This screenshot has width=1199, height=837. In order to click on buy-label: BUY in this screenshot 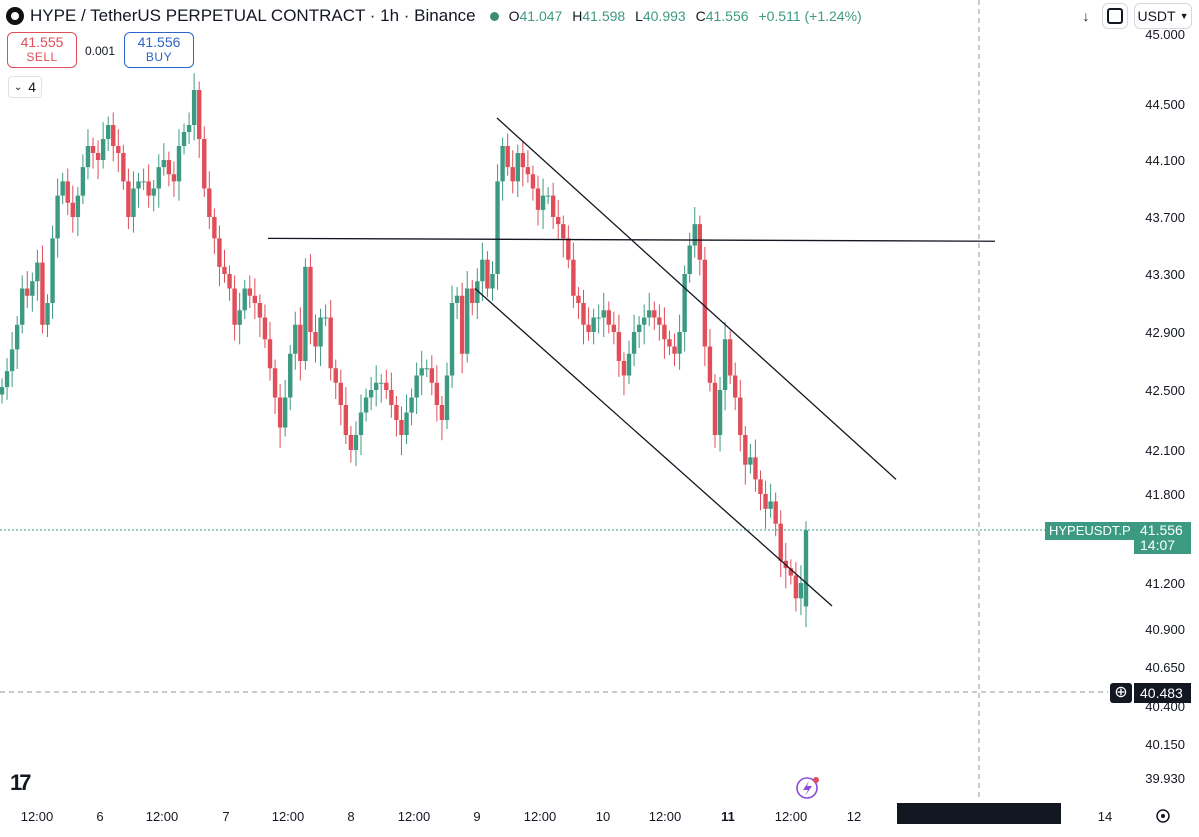, I will do `click(159, 57)`.